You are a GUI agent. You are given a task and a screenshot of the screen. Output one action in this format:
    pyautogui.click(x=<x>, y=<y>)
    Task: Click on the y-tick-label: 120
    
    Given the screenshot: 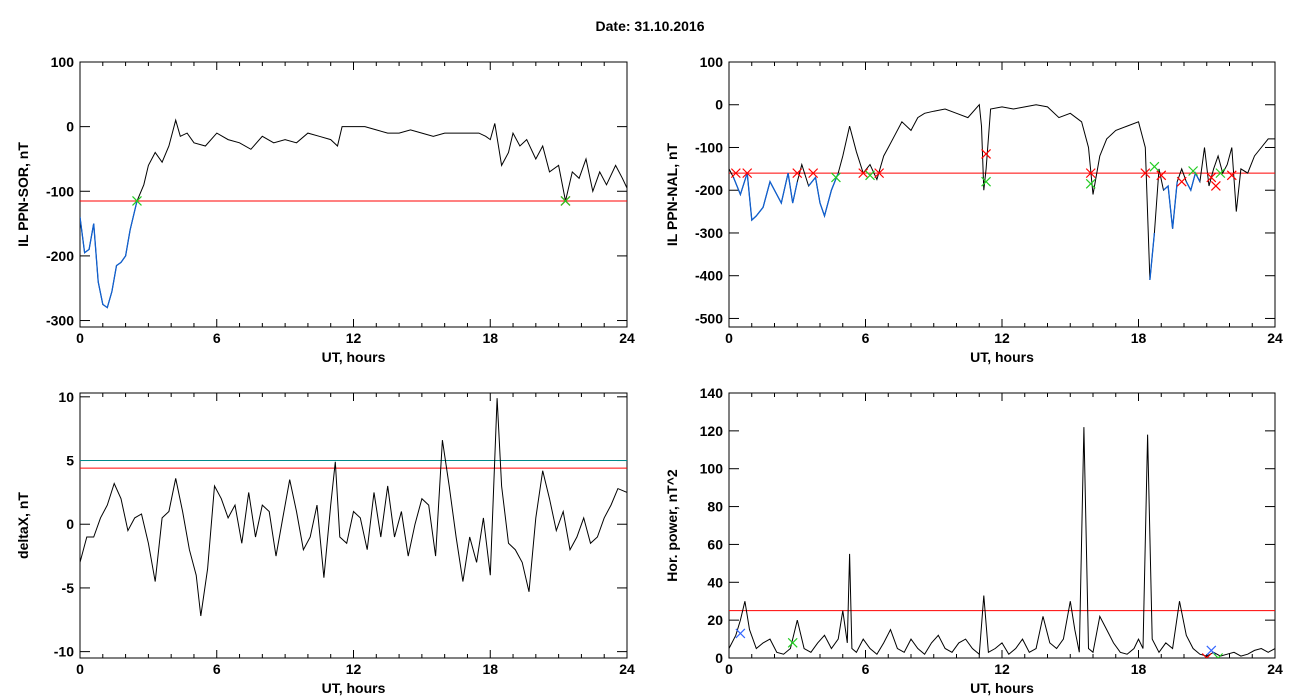 What is the action you would take?
    pyautogui.click(x=712, y=431)
    